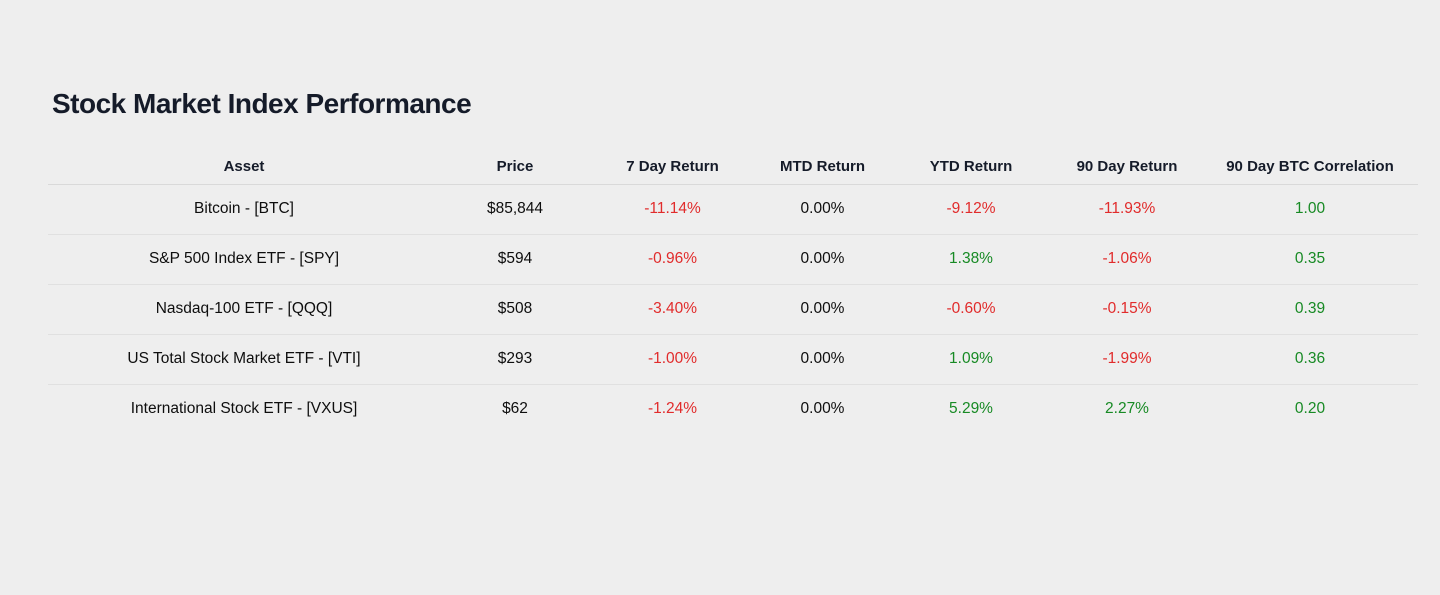 The height and width of the screenshot is (595, 1440). What do you see at coordinates (1127, 309) in the screenshot?
I see `cell-90-day-return: -0.15%` at bounding box center [1127, 309].